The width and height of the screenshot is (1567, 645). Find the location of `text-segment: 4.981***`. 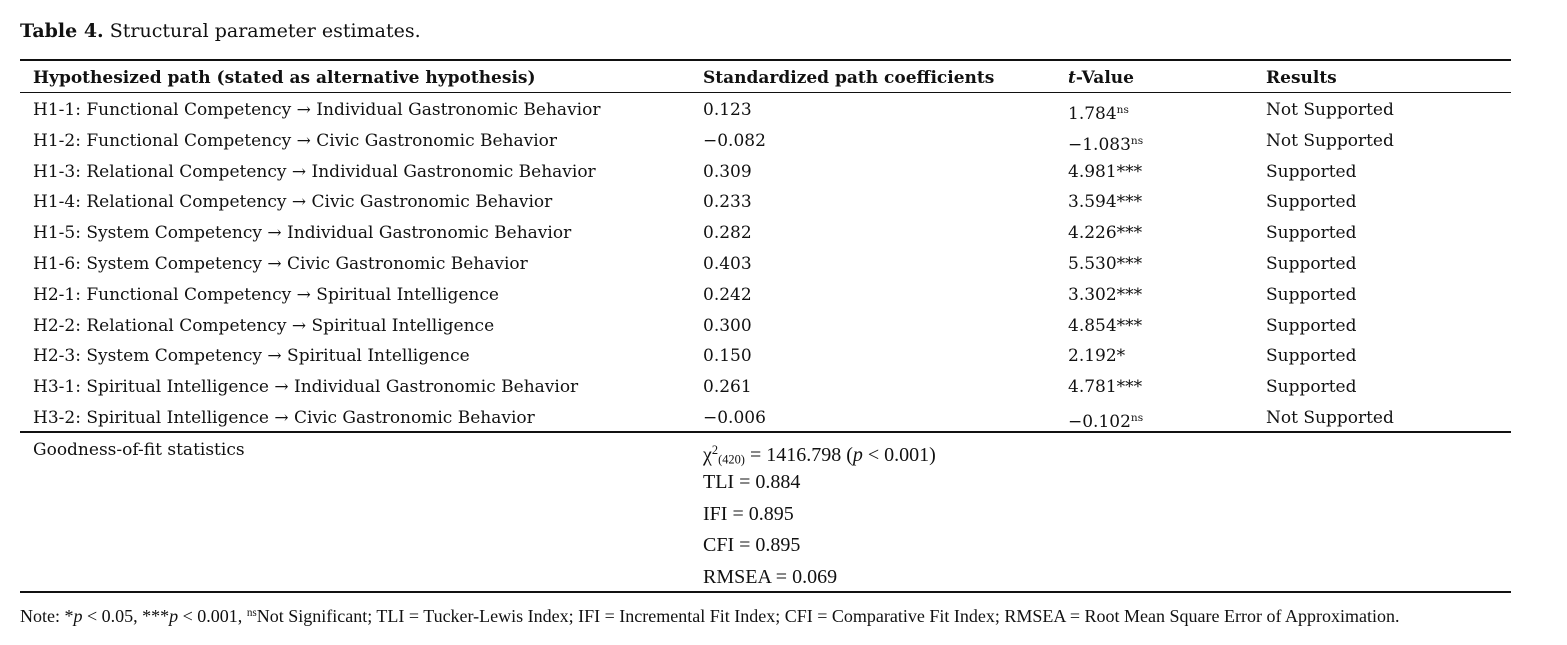

text-segment: 4.981*** is located at coordinates (1105, 171).